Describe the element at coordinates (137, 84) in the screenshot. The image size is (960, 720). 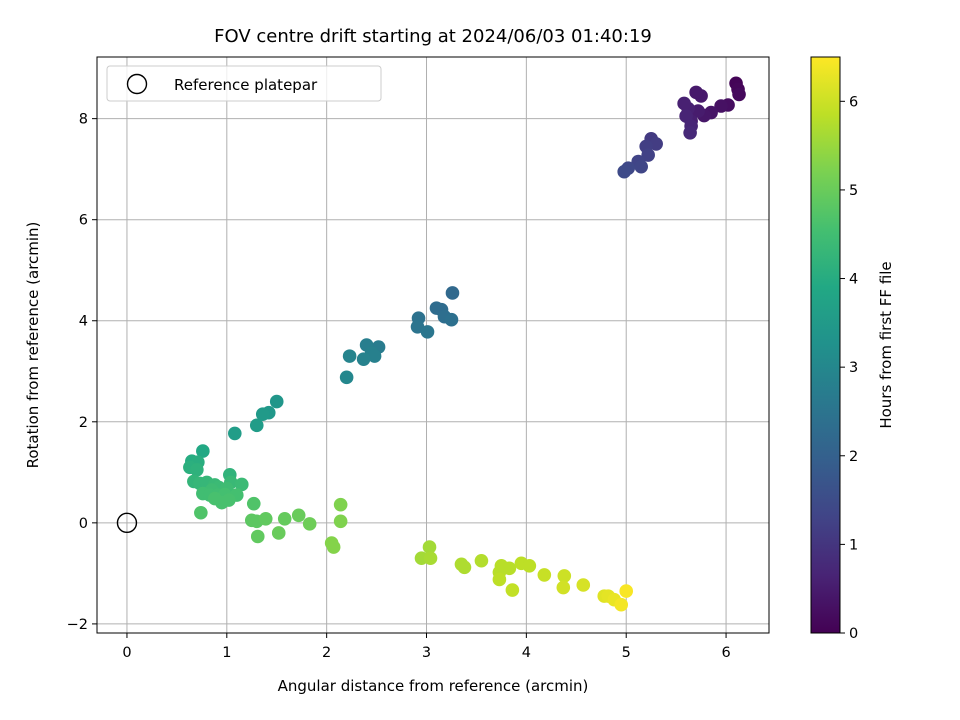
I see `legend-marker-reference` at that location.